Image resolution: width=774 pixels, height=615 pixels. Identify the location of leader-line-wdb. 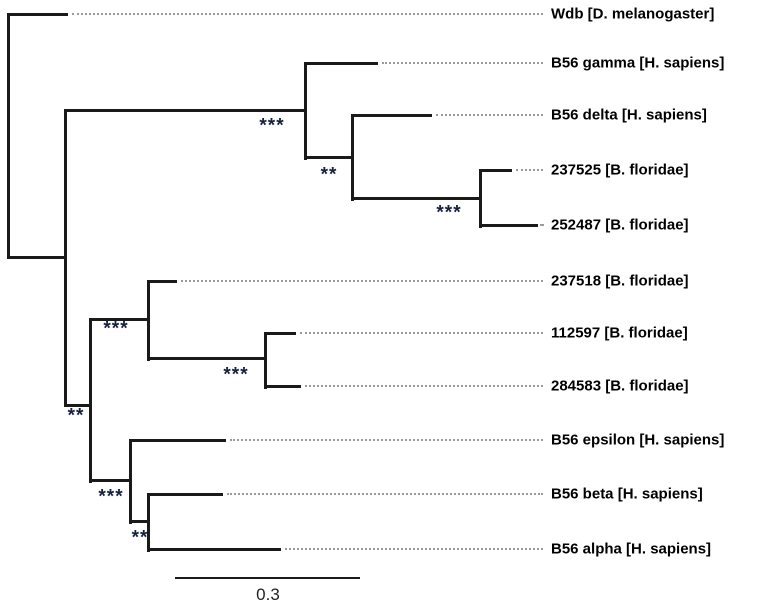
(307, 14).